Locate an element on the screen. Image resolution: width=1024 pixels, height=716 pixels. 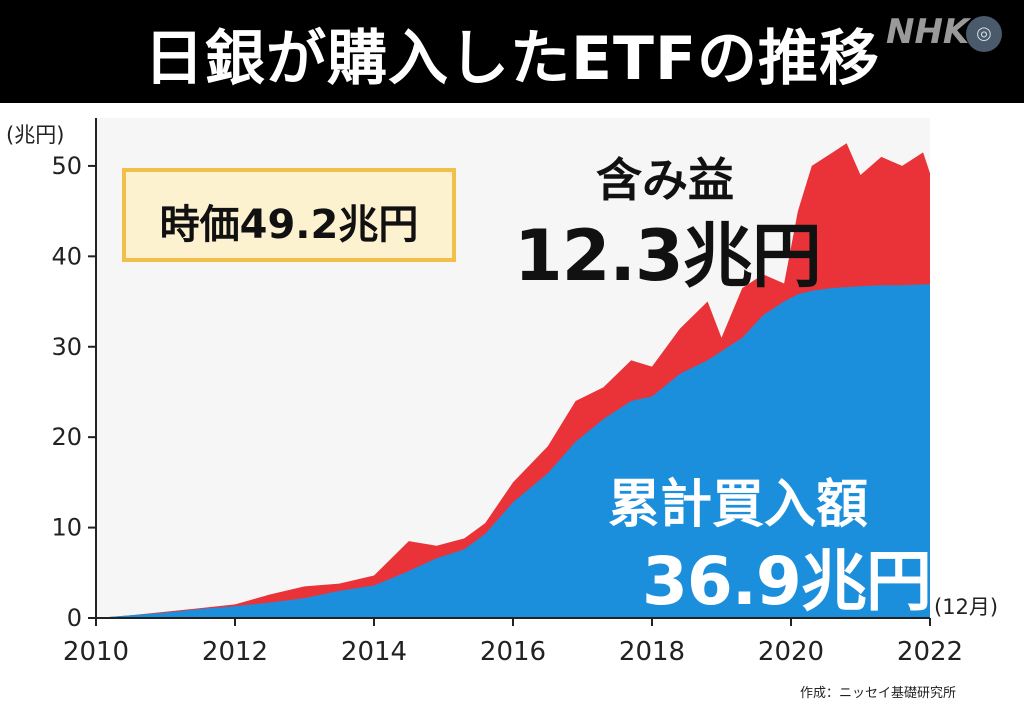
unrealized-gain-label: 含み益 is located at coordinates (665, 180).